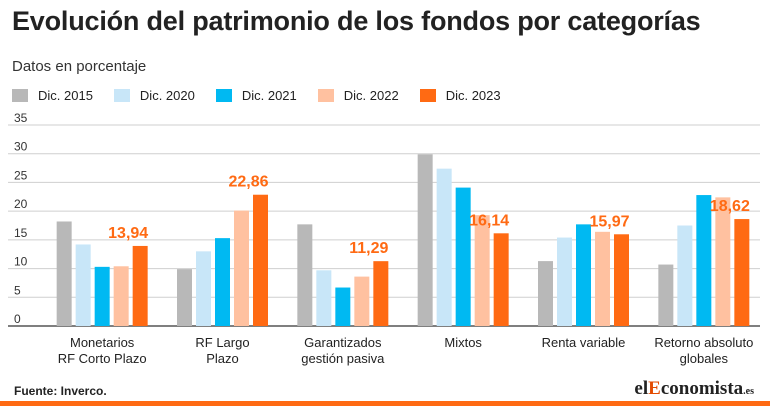 The width and height of the screenshot is (770, 420). What do you see at coordinates (368, 248) in the screenshot?
I see `data-label: 11,29` at bounding box center [368, 248].